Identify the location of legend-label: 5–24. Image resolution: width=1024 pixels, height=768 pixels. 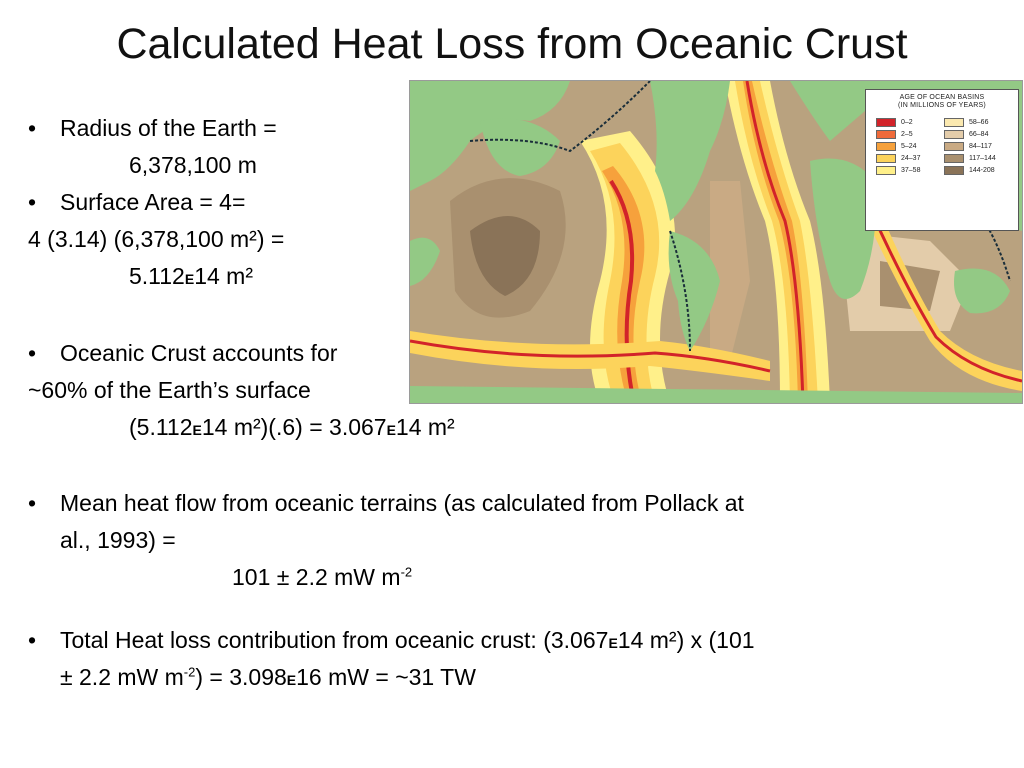
(909, 146).